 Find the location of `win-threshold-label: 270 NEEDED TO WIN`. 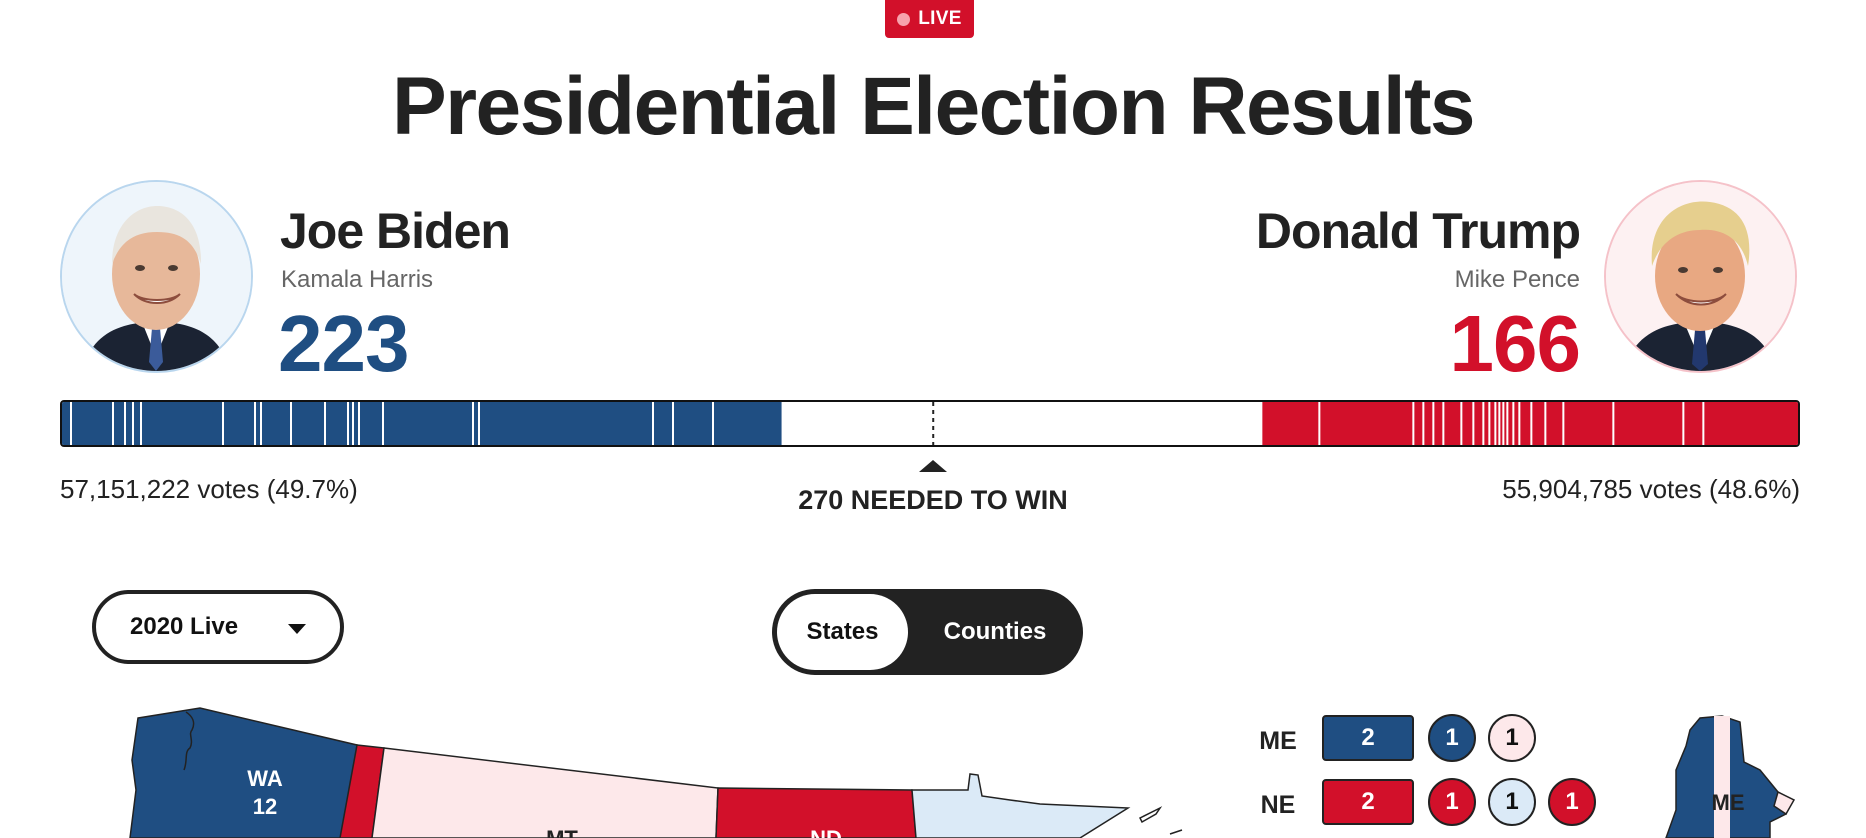

win-threshold-label: 270 NEEDED TO WIN is located at coordinates (933, 500).